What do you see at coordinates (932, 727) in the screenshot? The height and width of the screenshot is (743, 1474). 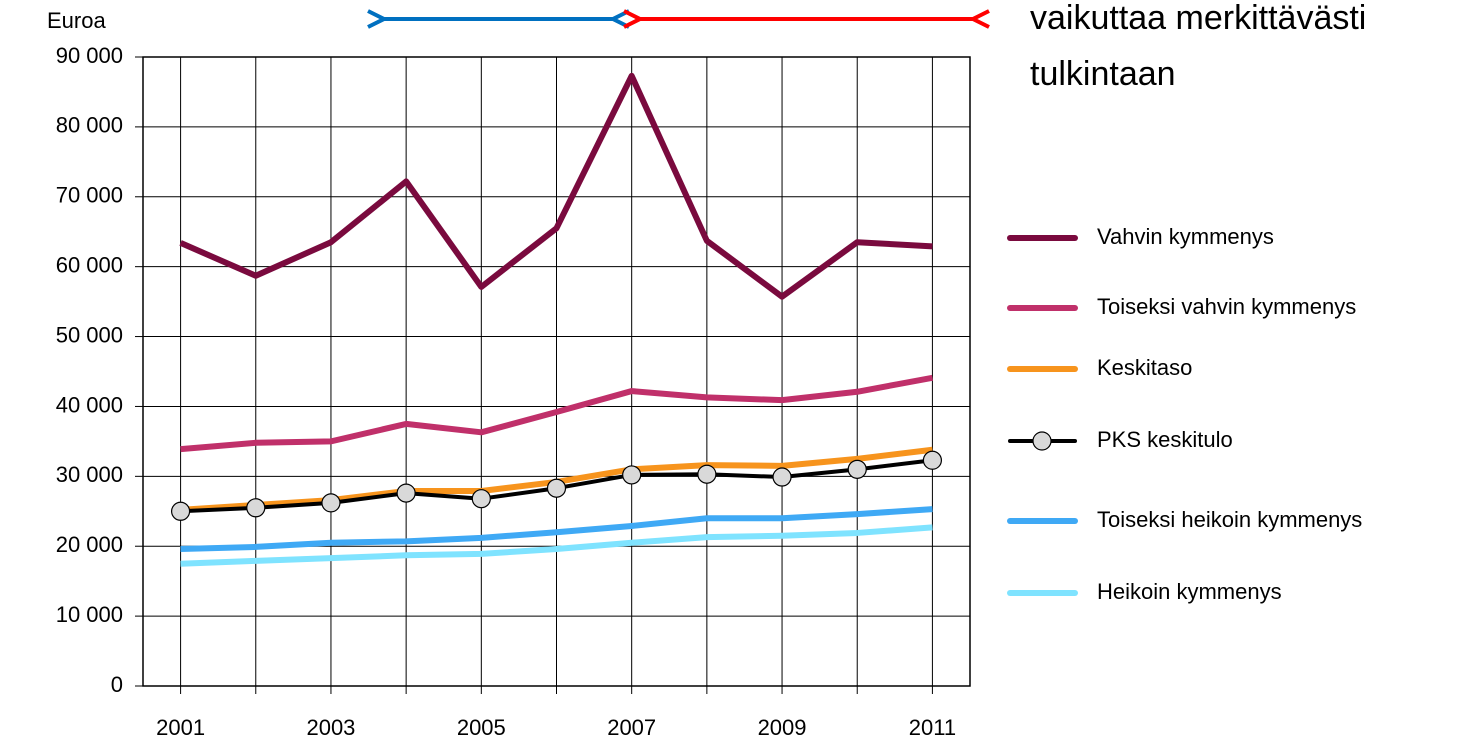 I see `x-tick-label: 2011` at bounding box center [932, 727].